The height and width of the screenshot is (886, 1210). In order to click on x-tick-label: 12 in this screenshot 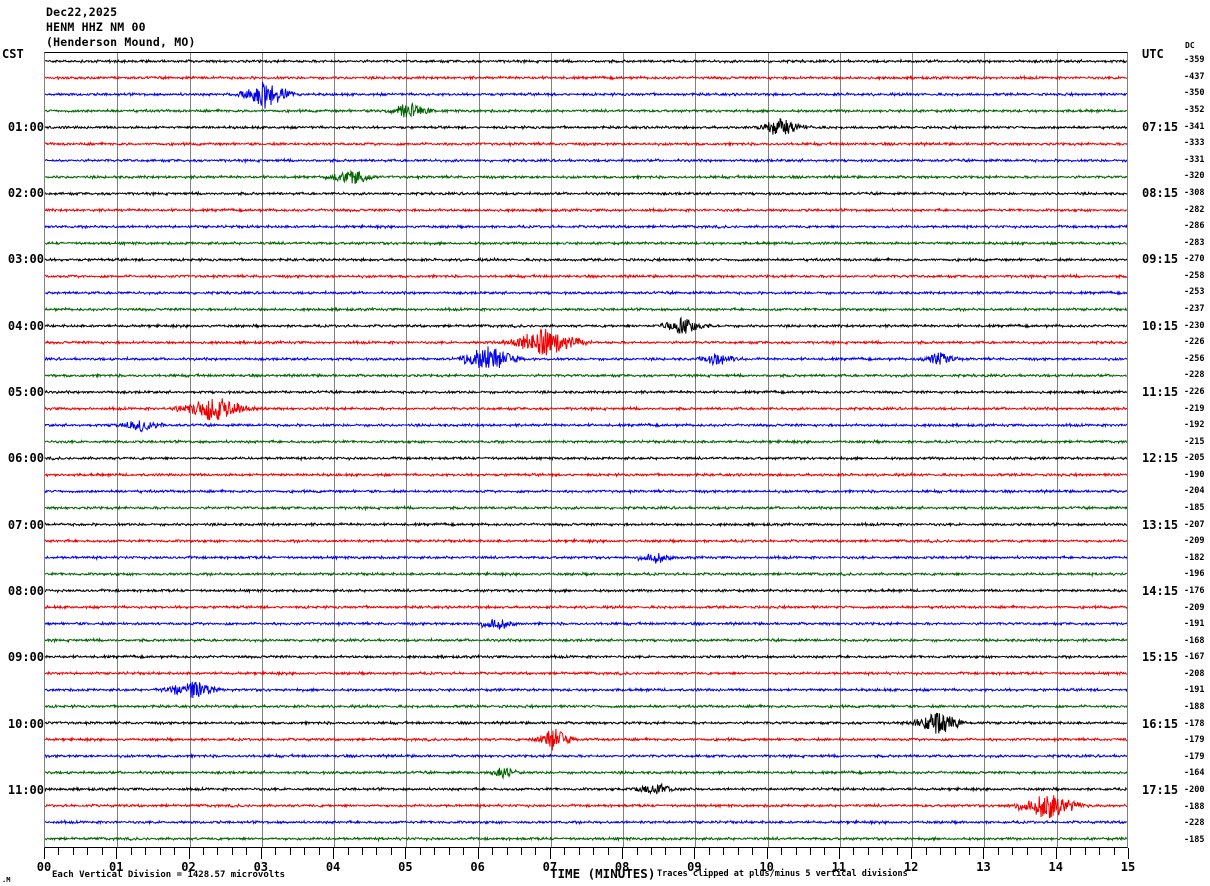, I will do `click(911, 867)`.